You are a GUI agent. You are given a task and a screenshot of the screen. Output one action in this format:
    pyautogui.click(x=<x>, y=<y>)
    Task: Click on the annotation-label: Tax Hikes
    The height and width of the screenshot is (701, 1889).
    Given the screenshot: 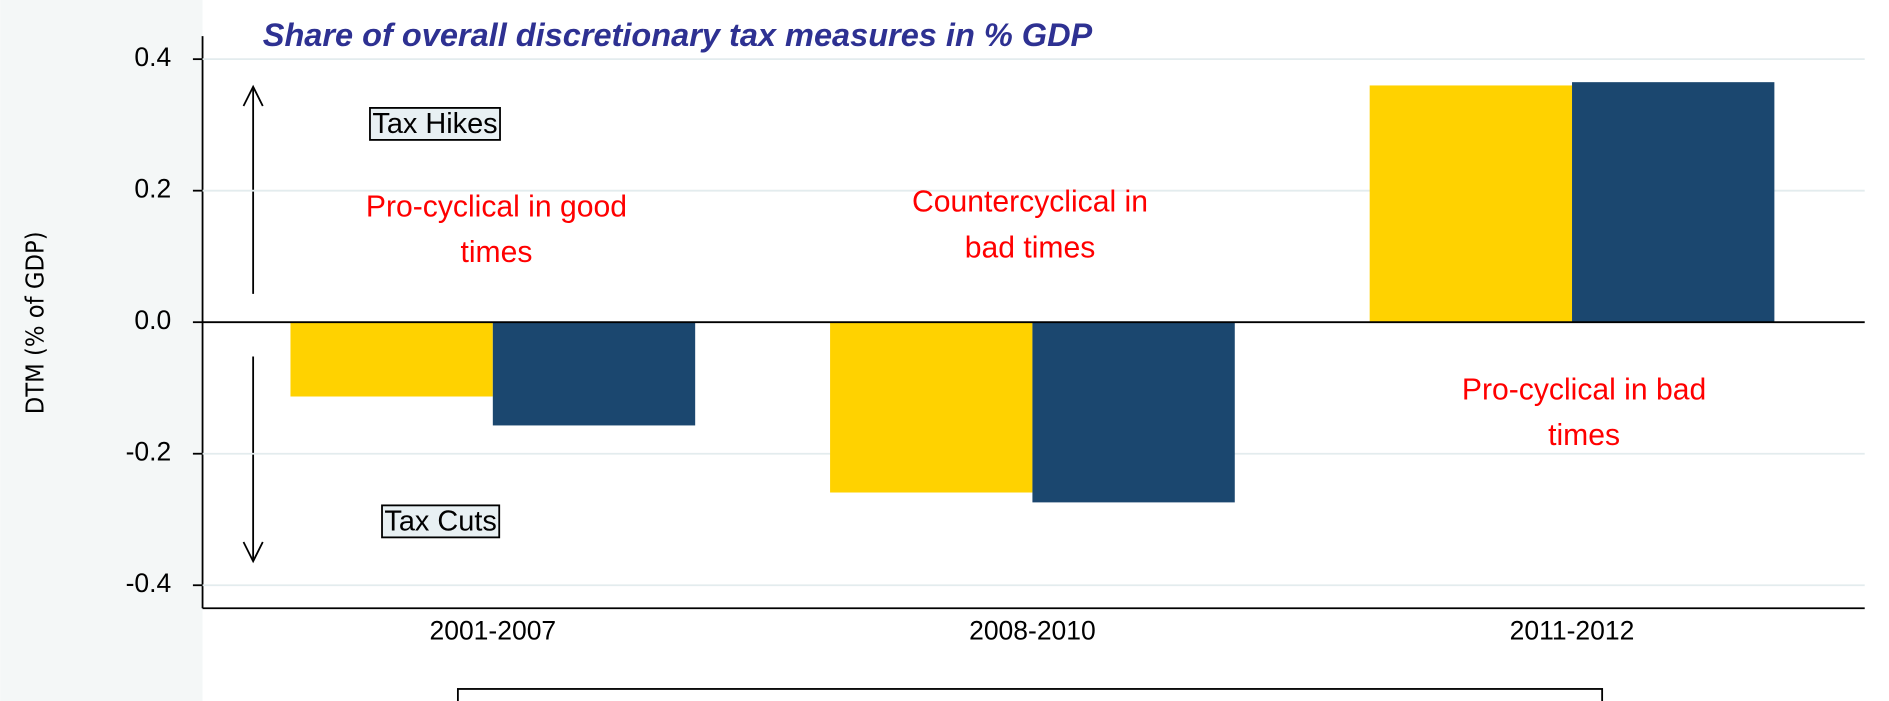 What is the action you would take?
    pyautogui.click(x=434, y=124)
    